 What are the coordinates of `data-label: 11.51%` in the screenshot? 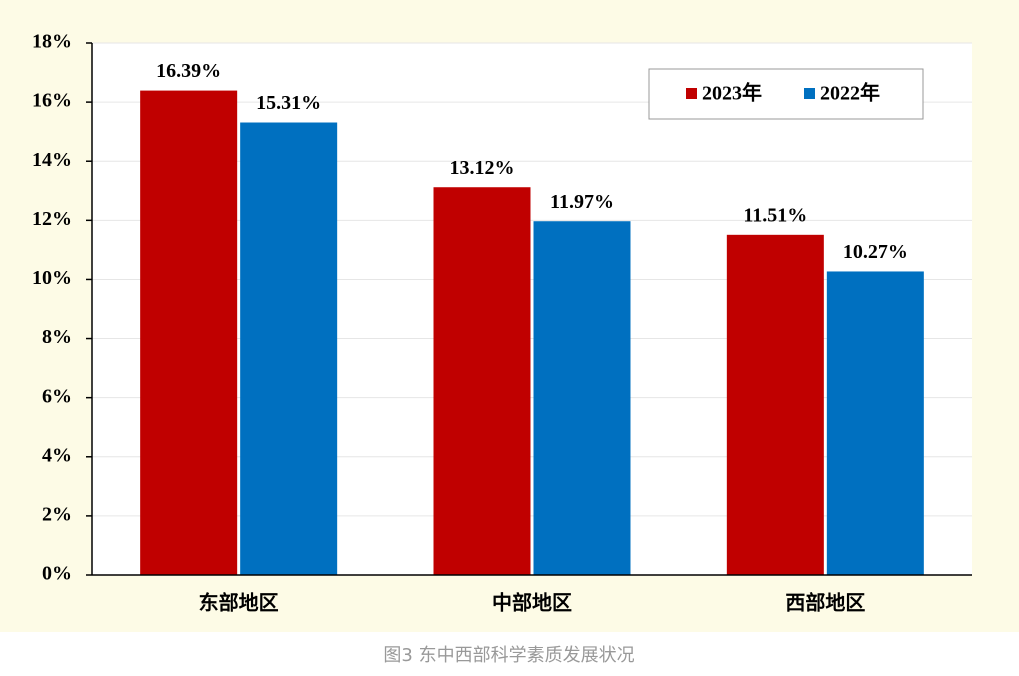 It's located at (775, 215).